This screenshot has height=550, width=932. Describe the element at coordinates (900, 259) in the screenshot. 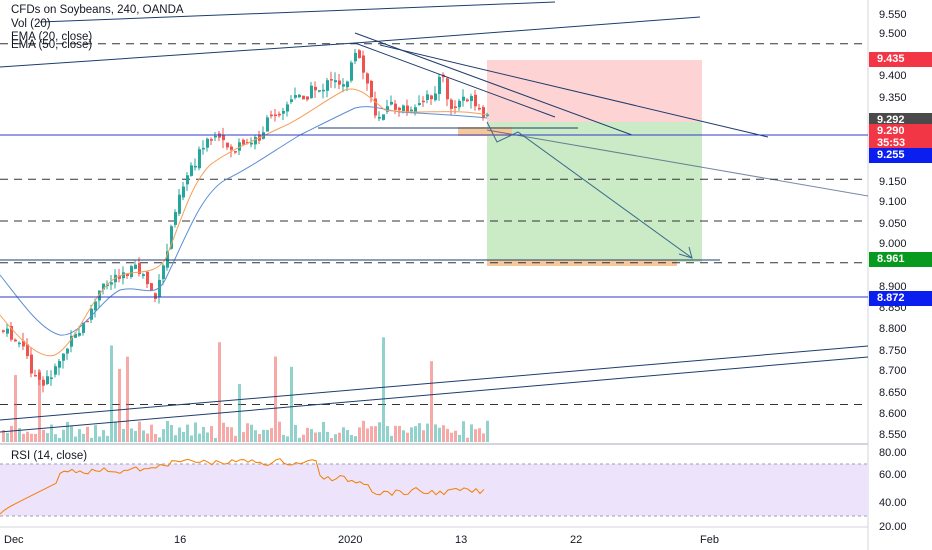

I see `target-price-badge: 8.961` at that location.